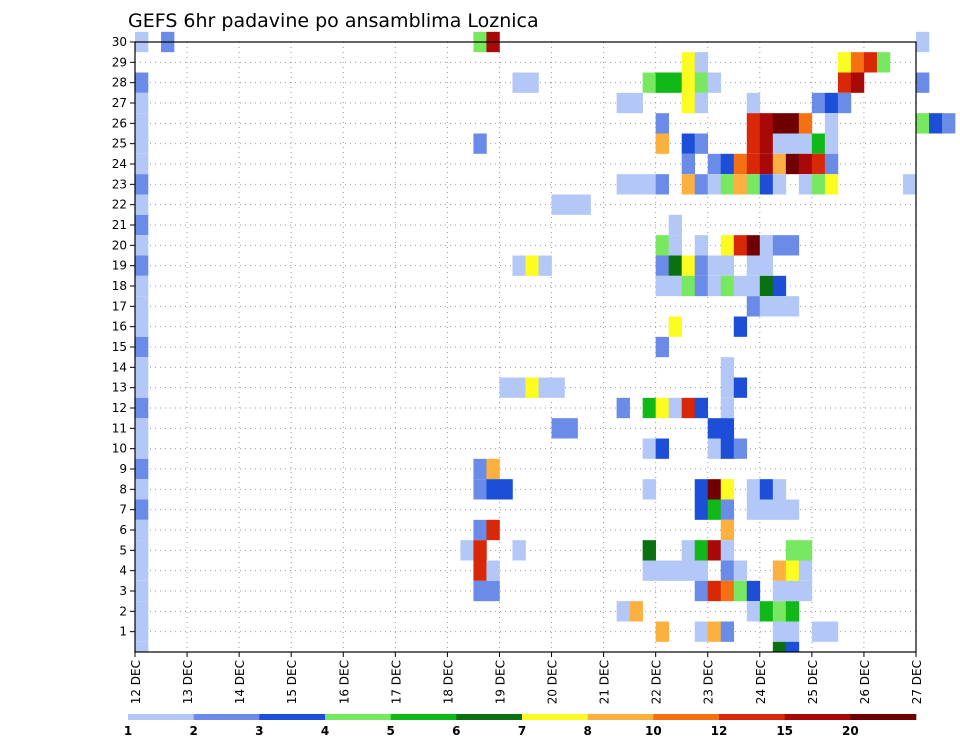 The image size is (960, 742). What do you see at coordinates (119, 347) in the screenshot?
I see `y-tick-label: 15` at bounding box center [119, 347].